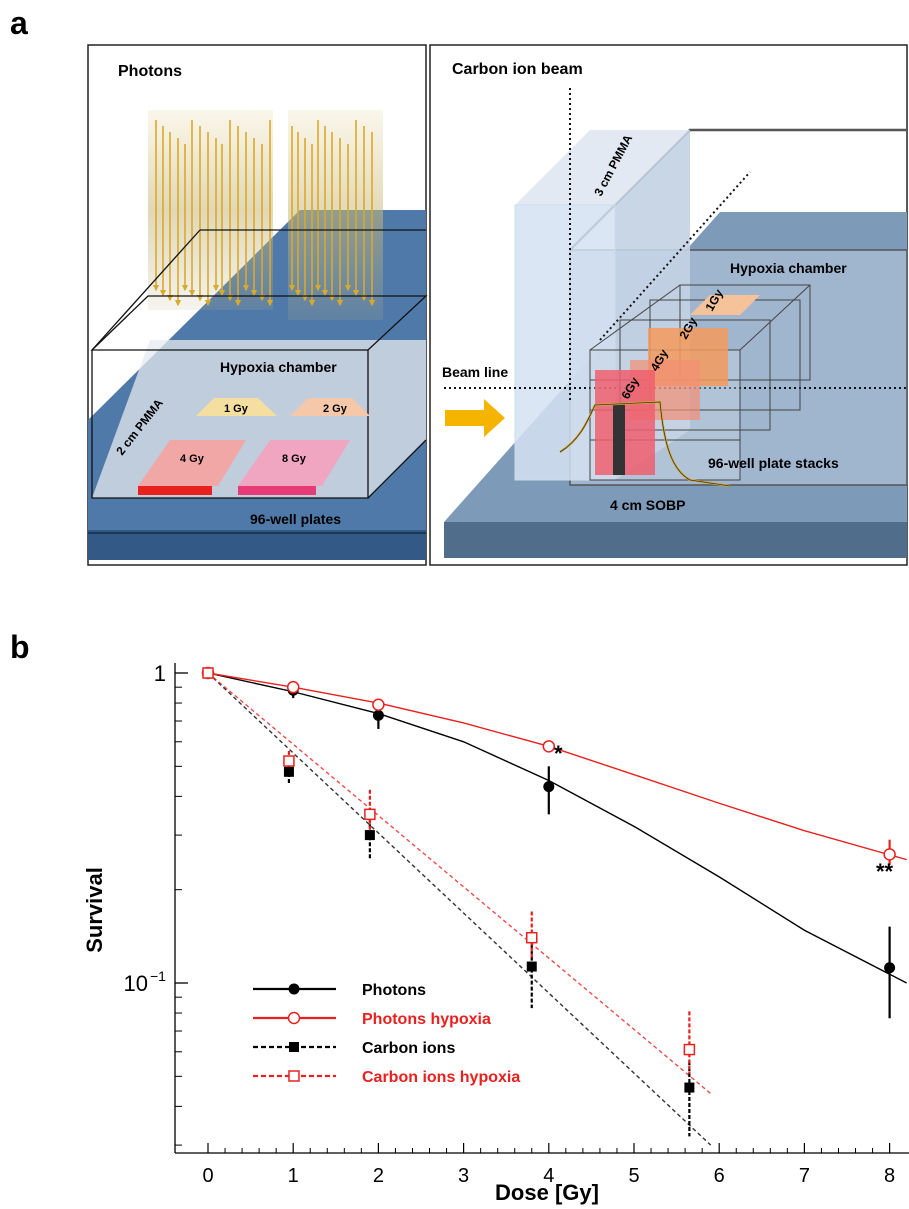  I want to click on dose-label-8gy: 8 Gy, so click(294, 459).